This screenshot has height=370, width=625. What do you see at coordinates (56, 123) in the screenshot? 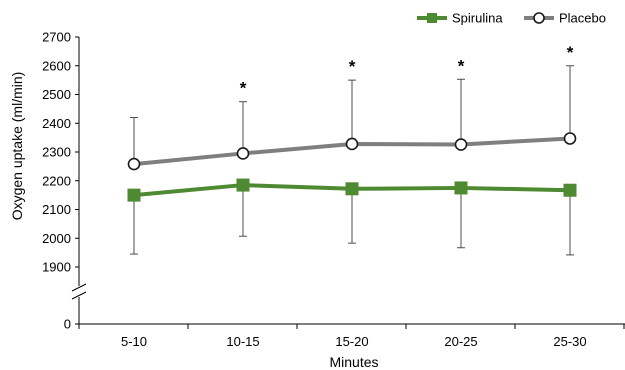
I see `y-tick-label: 2400` at bounding box center [56, 123].